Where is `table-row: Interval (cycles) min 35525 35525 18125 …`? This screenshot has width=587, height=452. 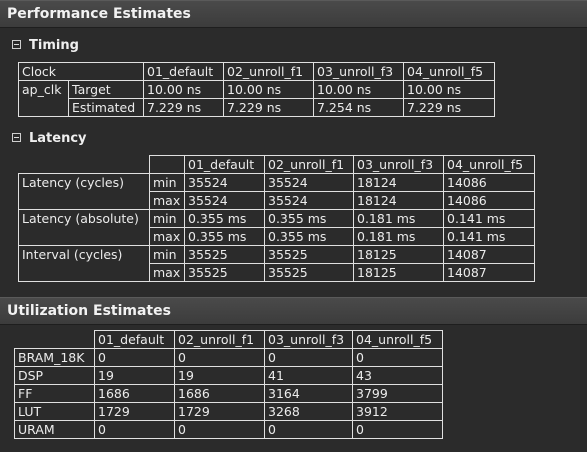
table-row: Interval (cycles) min 35525 35525 18125 … is located at coordinates (276, 254).